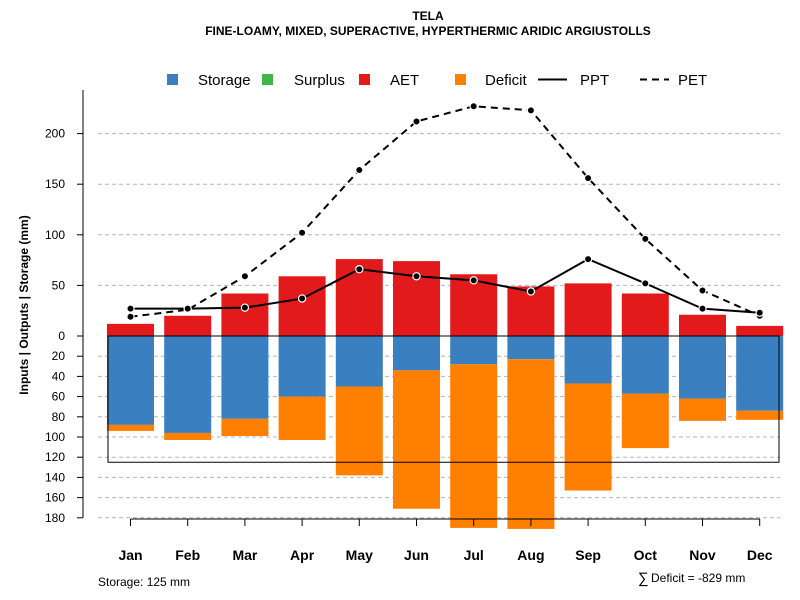 This screenshot has width=800, height=600. What do you see at coordinates (359, 361) in the screenshot?
I see `storage-bar-May` at bounding box center [359, 361].